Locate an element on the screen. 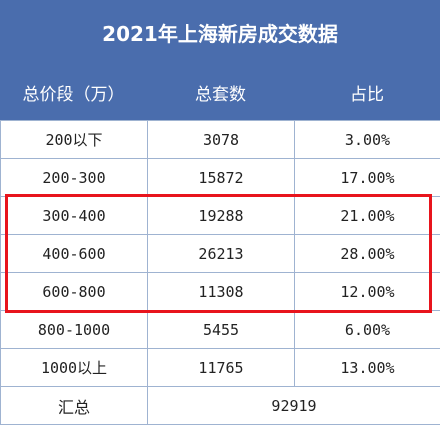  cell-range: 600-800 is located at coordinates (74, 291).